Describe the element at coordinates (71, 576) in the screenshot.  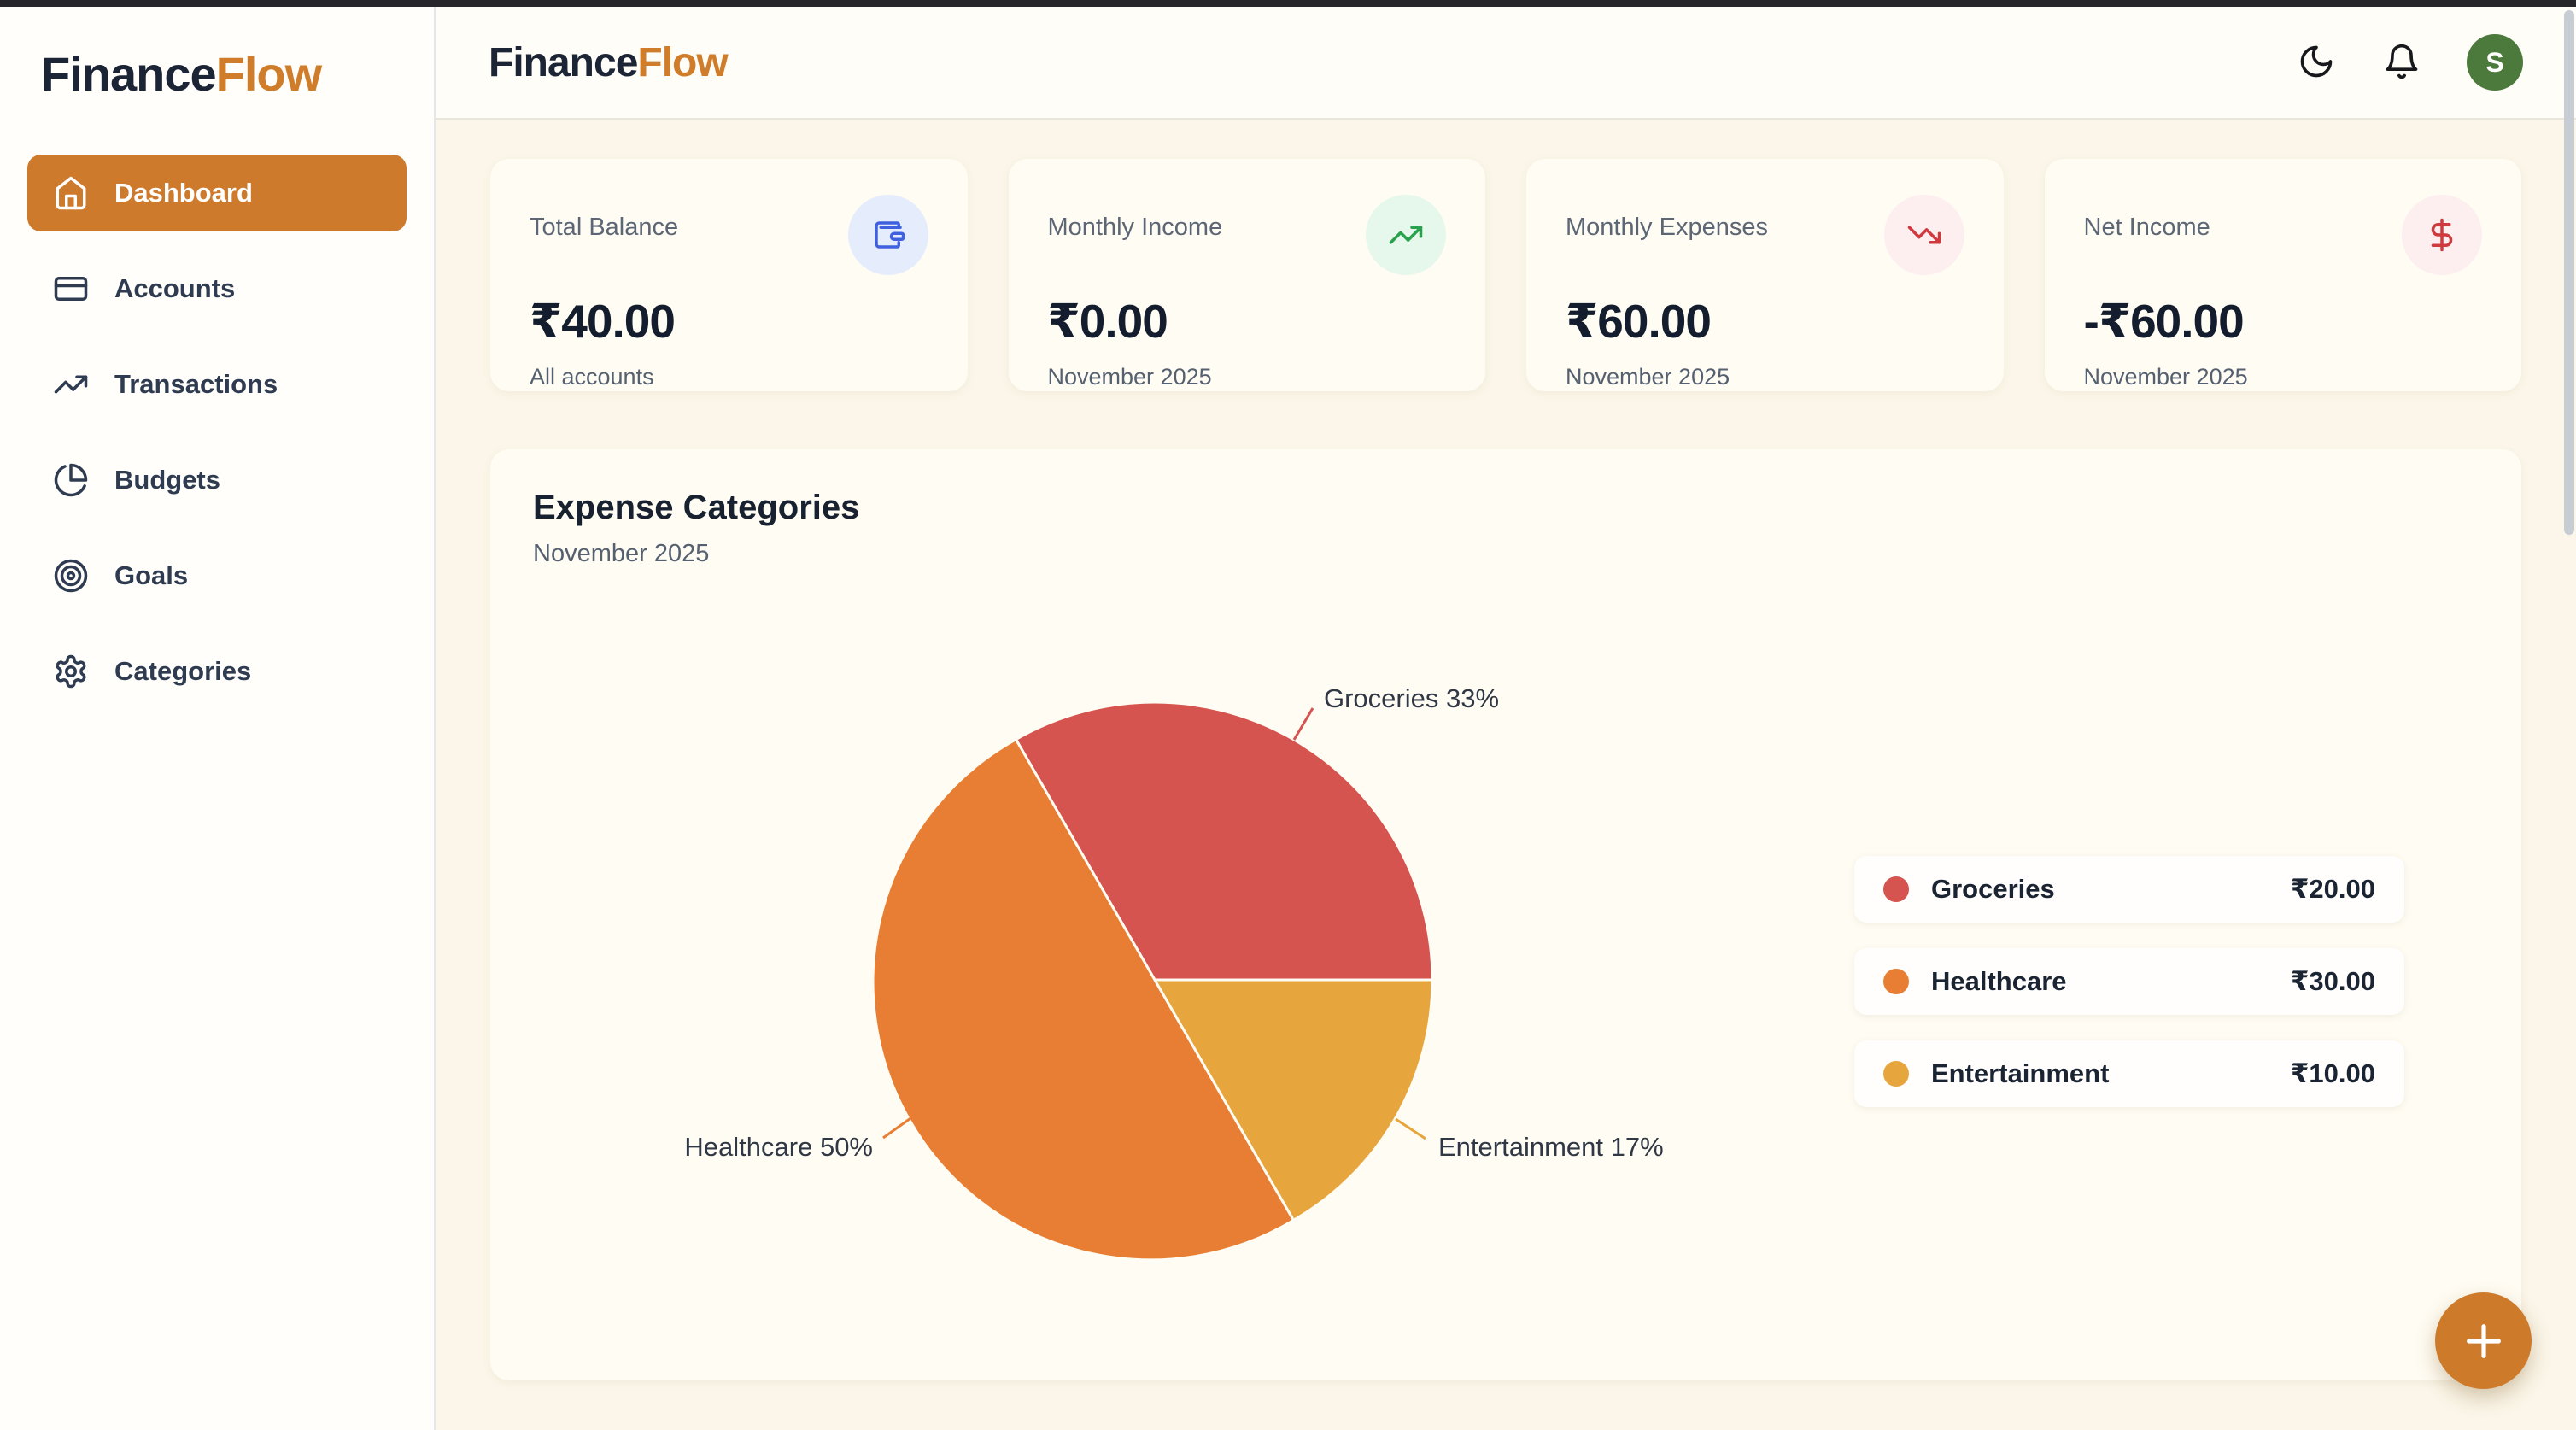
I see `target-icon` at that location.